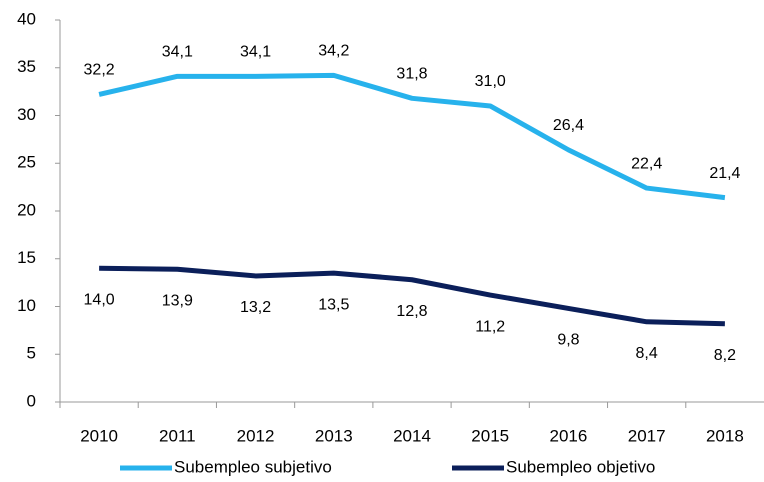 This screenshot has height=482, width=764. I want to click on data-label: 21,4, so click(724, 173).